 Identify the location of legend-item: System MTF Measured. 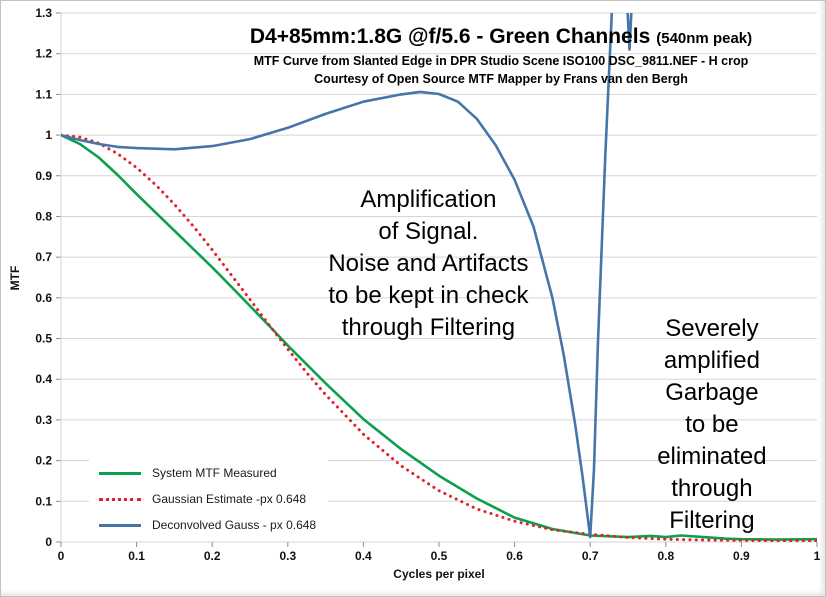
(207, 473).